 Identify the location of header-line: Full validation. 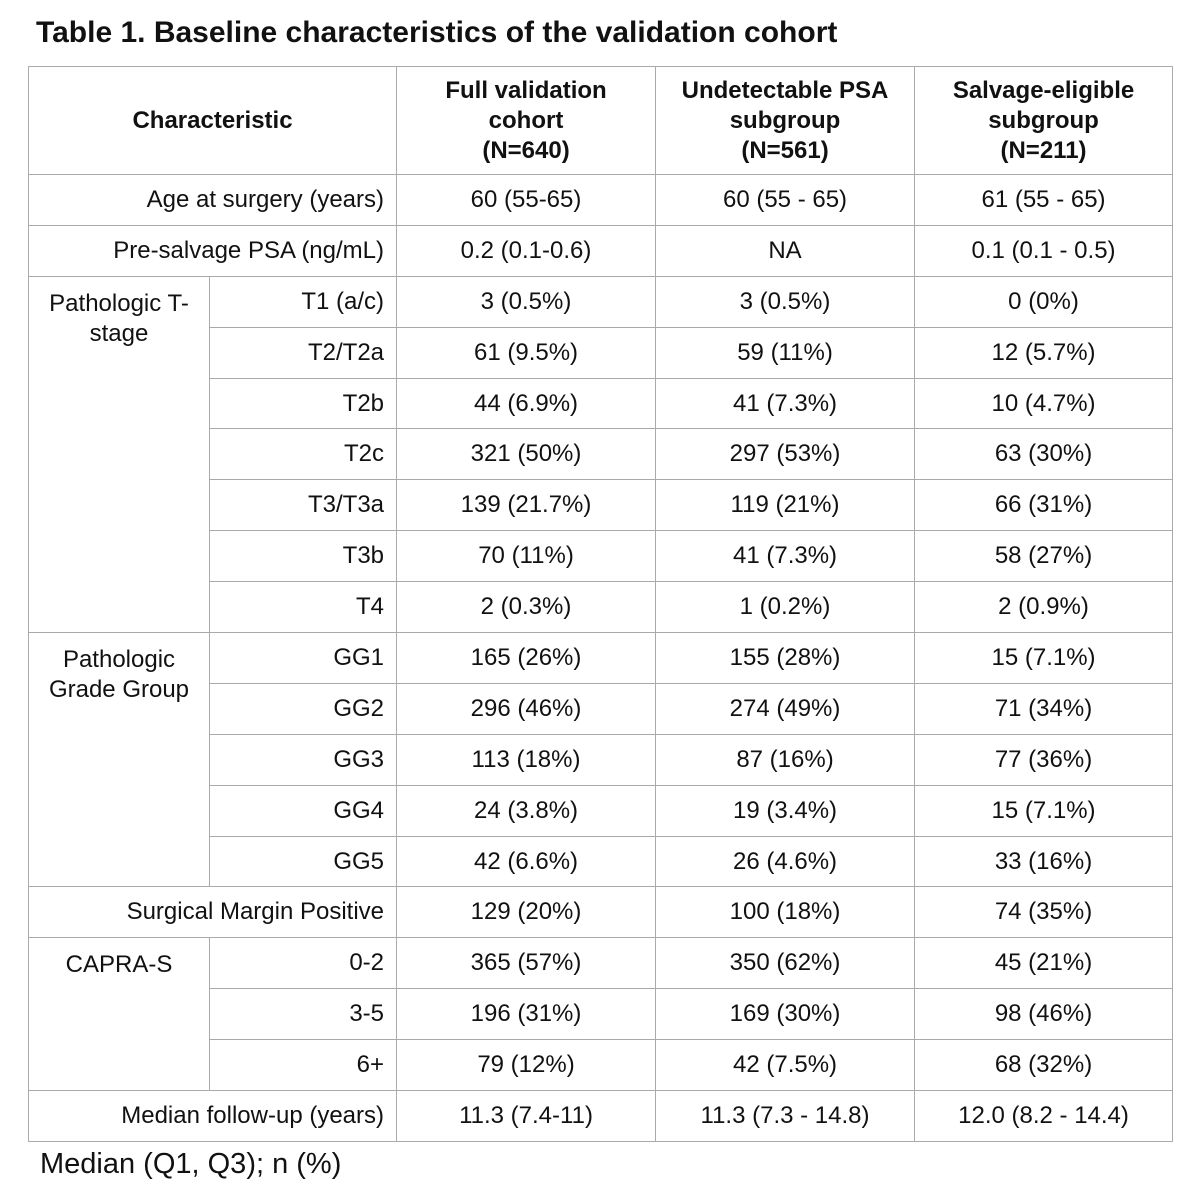
(526, 90).